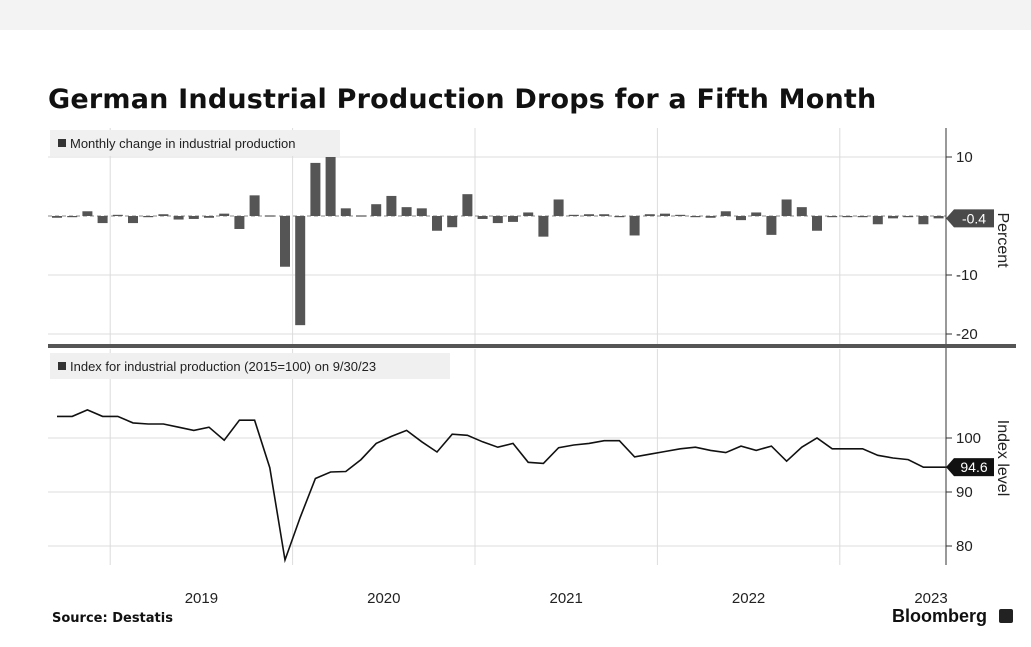 The height and width of the screenshot is (647, 1031). I want to click on bloomberg-icon, so click(1006, 616).